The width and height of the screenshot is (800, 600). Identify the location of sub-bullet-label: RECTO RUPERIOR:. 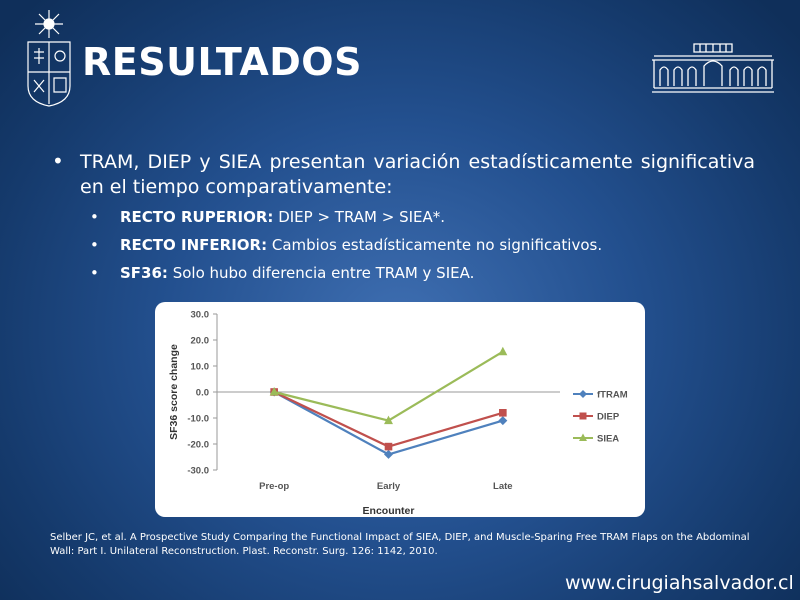
(197, 217).